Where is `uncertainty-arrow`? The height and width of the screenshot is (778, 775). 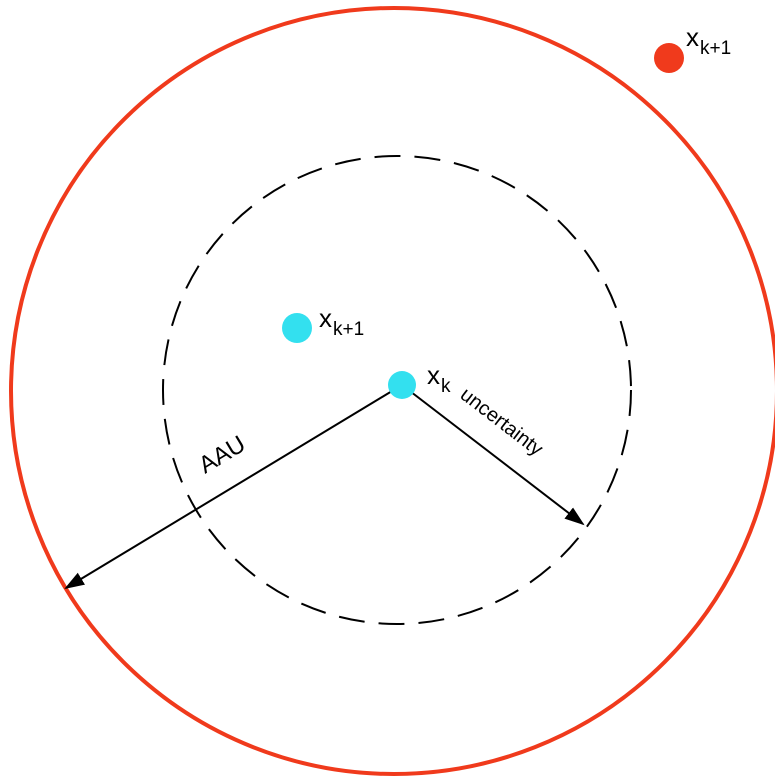 uncertainty-arrow is located at coordinates (493, 455).